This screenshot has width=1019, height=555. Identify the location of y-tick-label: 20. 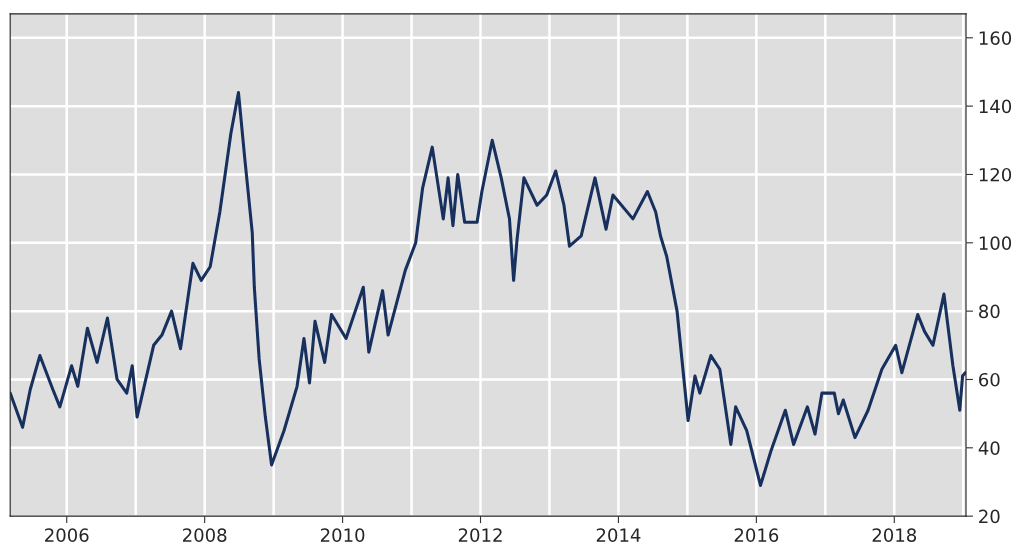
(989, 516).